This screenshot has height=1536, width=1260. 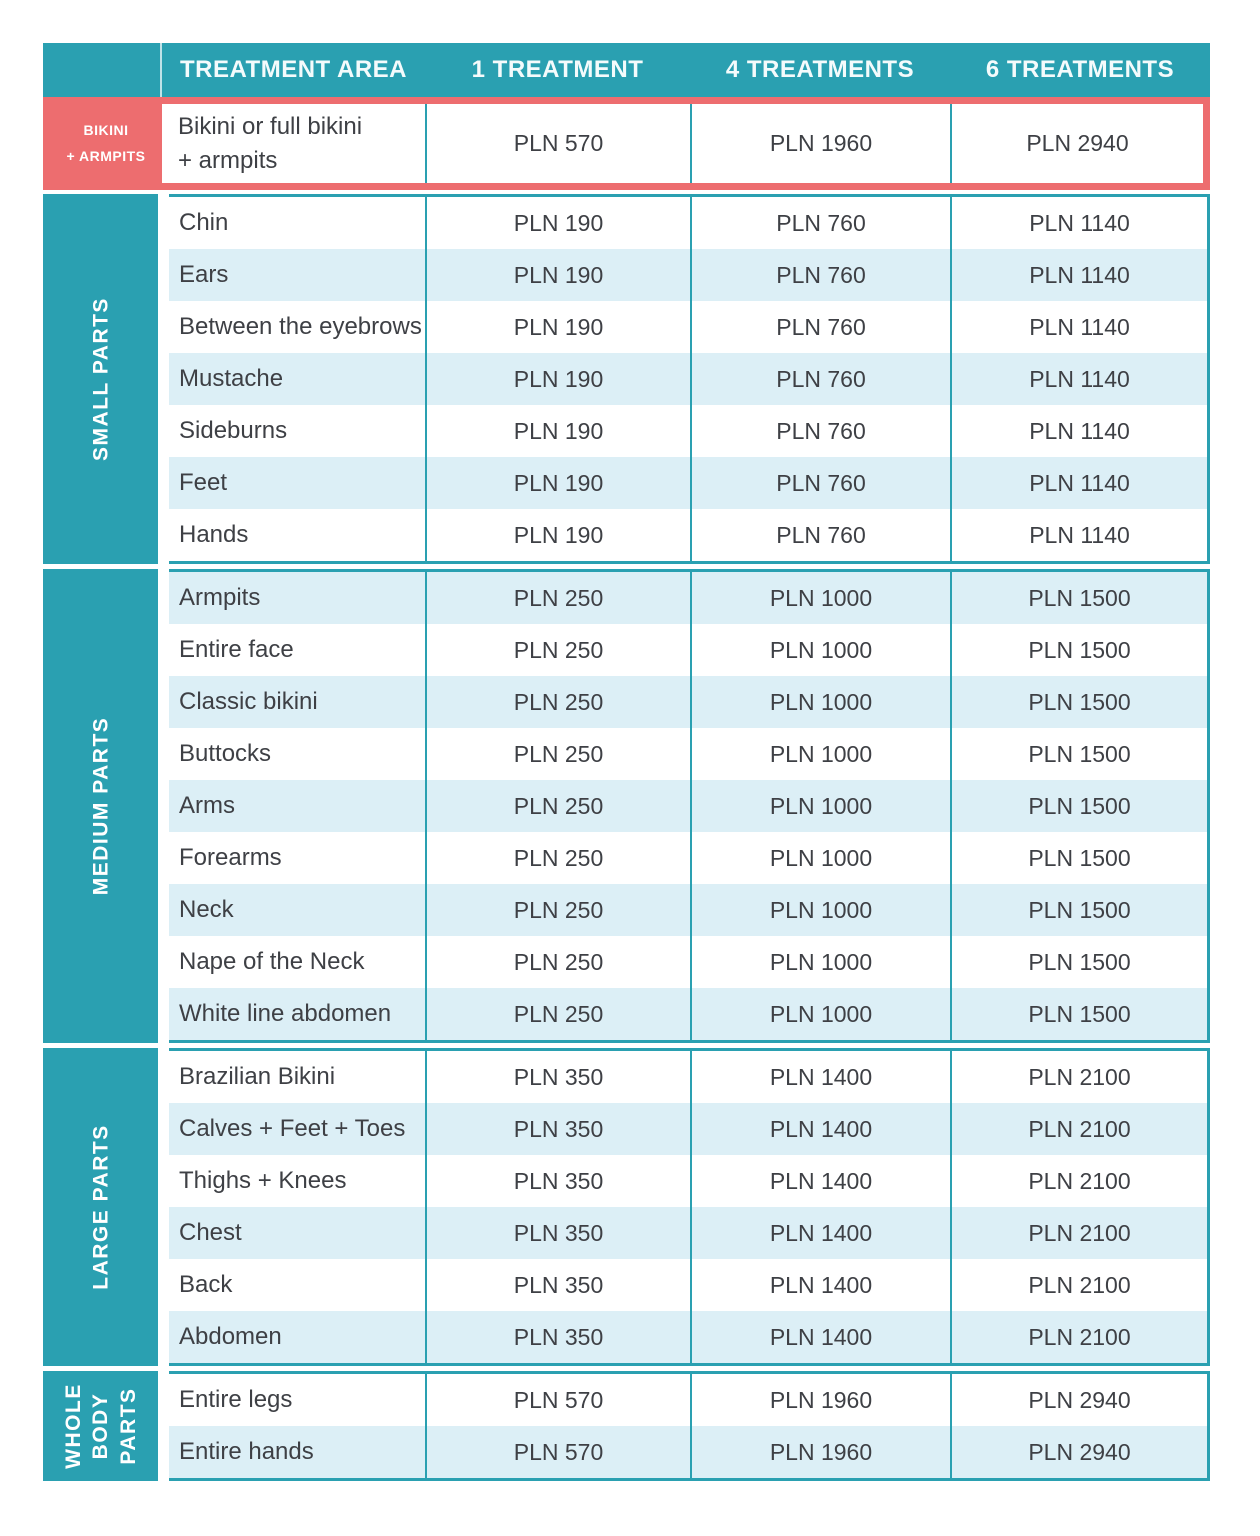 What do you see at coordinates (557, 1400) in the screenshot?
I see `price-cell-1-treatment: PLN 570` at bounding box center [557, 1400].